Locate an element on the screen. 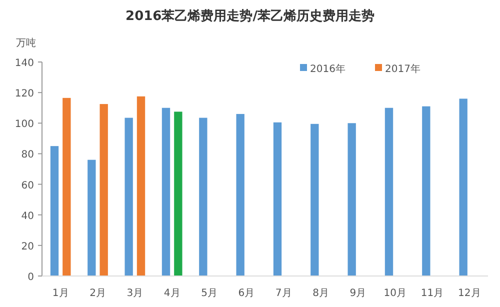 This screenshot has height=307, width=500. x-tick-label: 1月 is located at coordinates (60, 293).